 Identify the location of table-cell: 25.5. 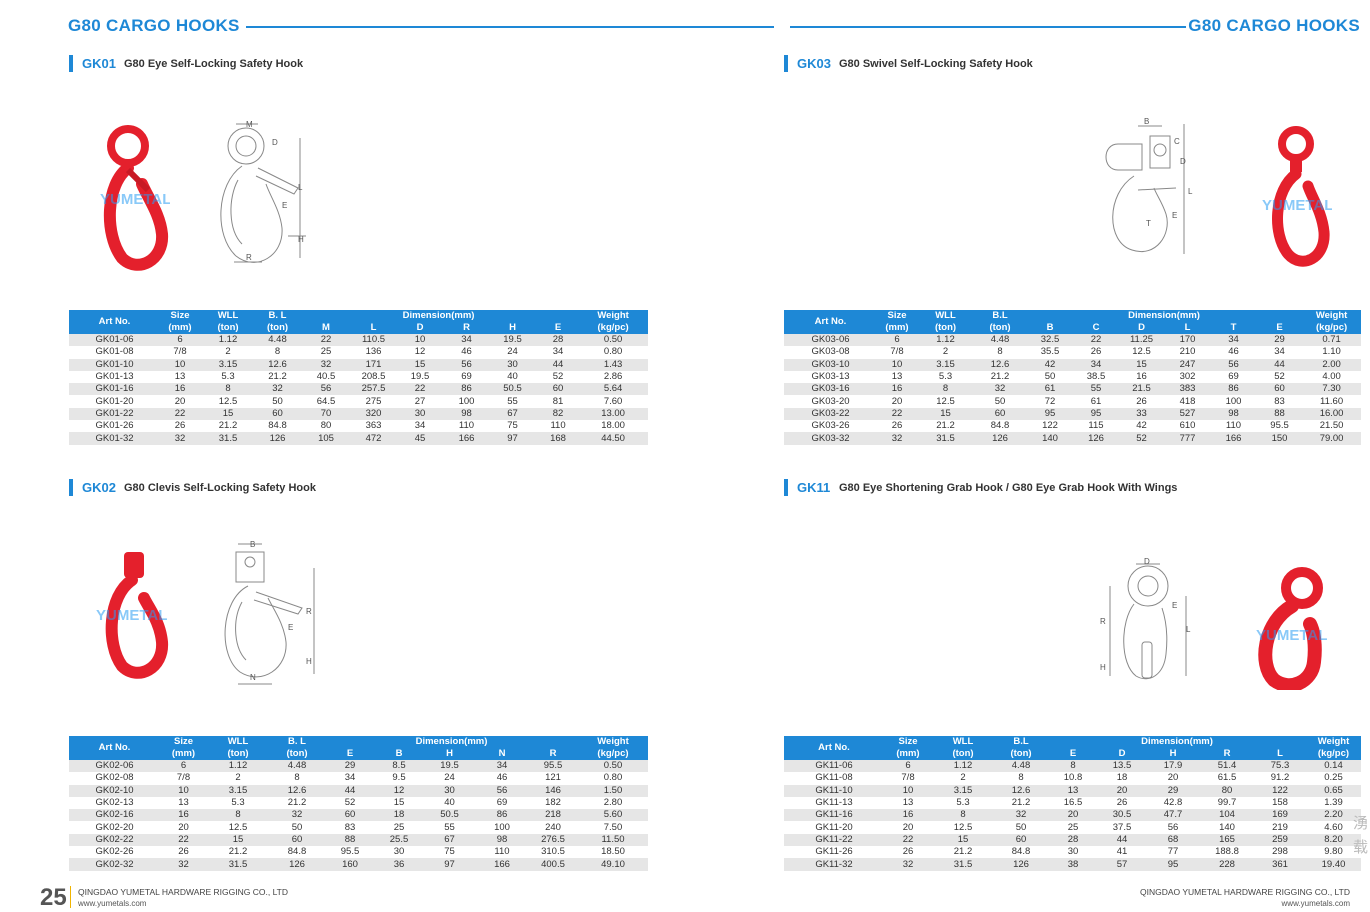
(399, 840).